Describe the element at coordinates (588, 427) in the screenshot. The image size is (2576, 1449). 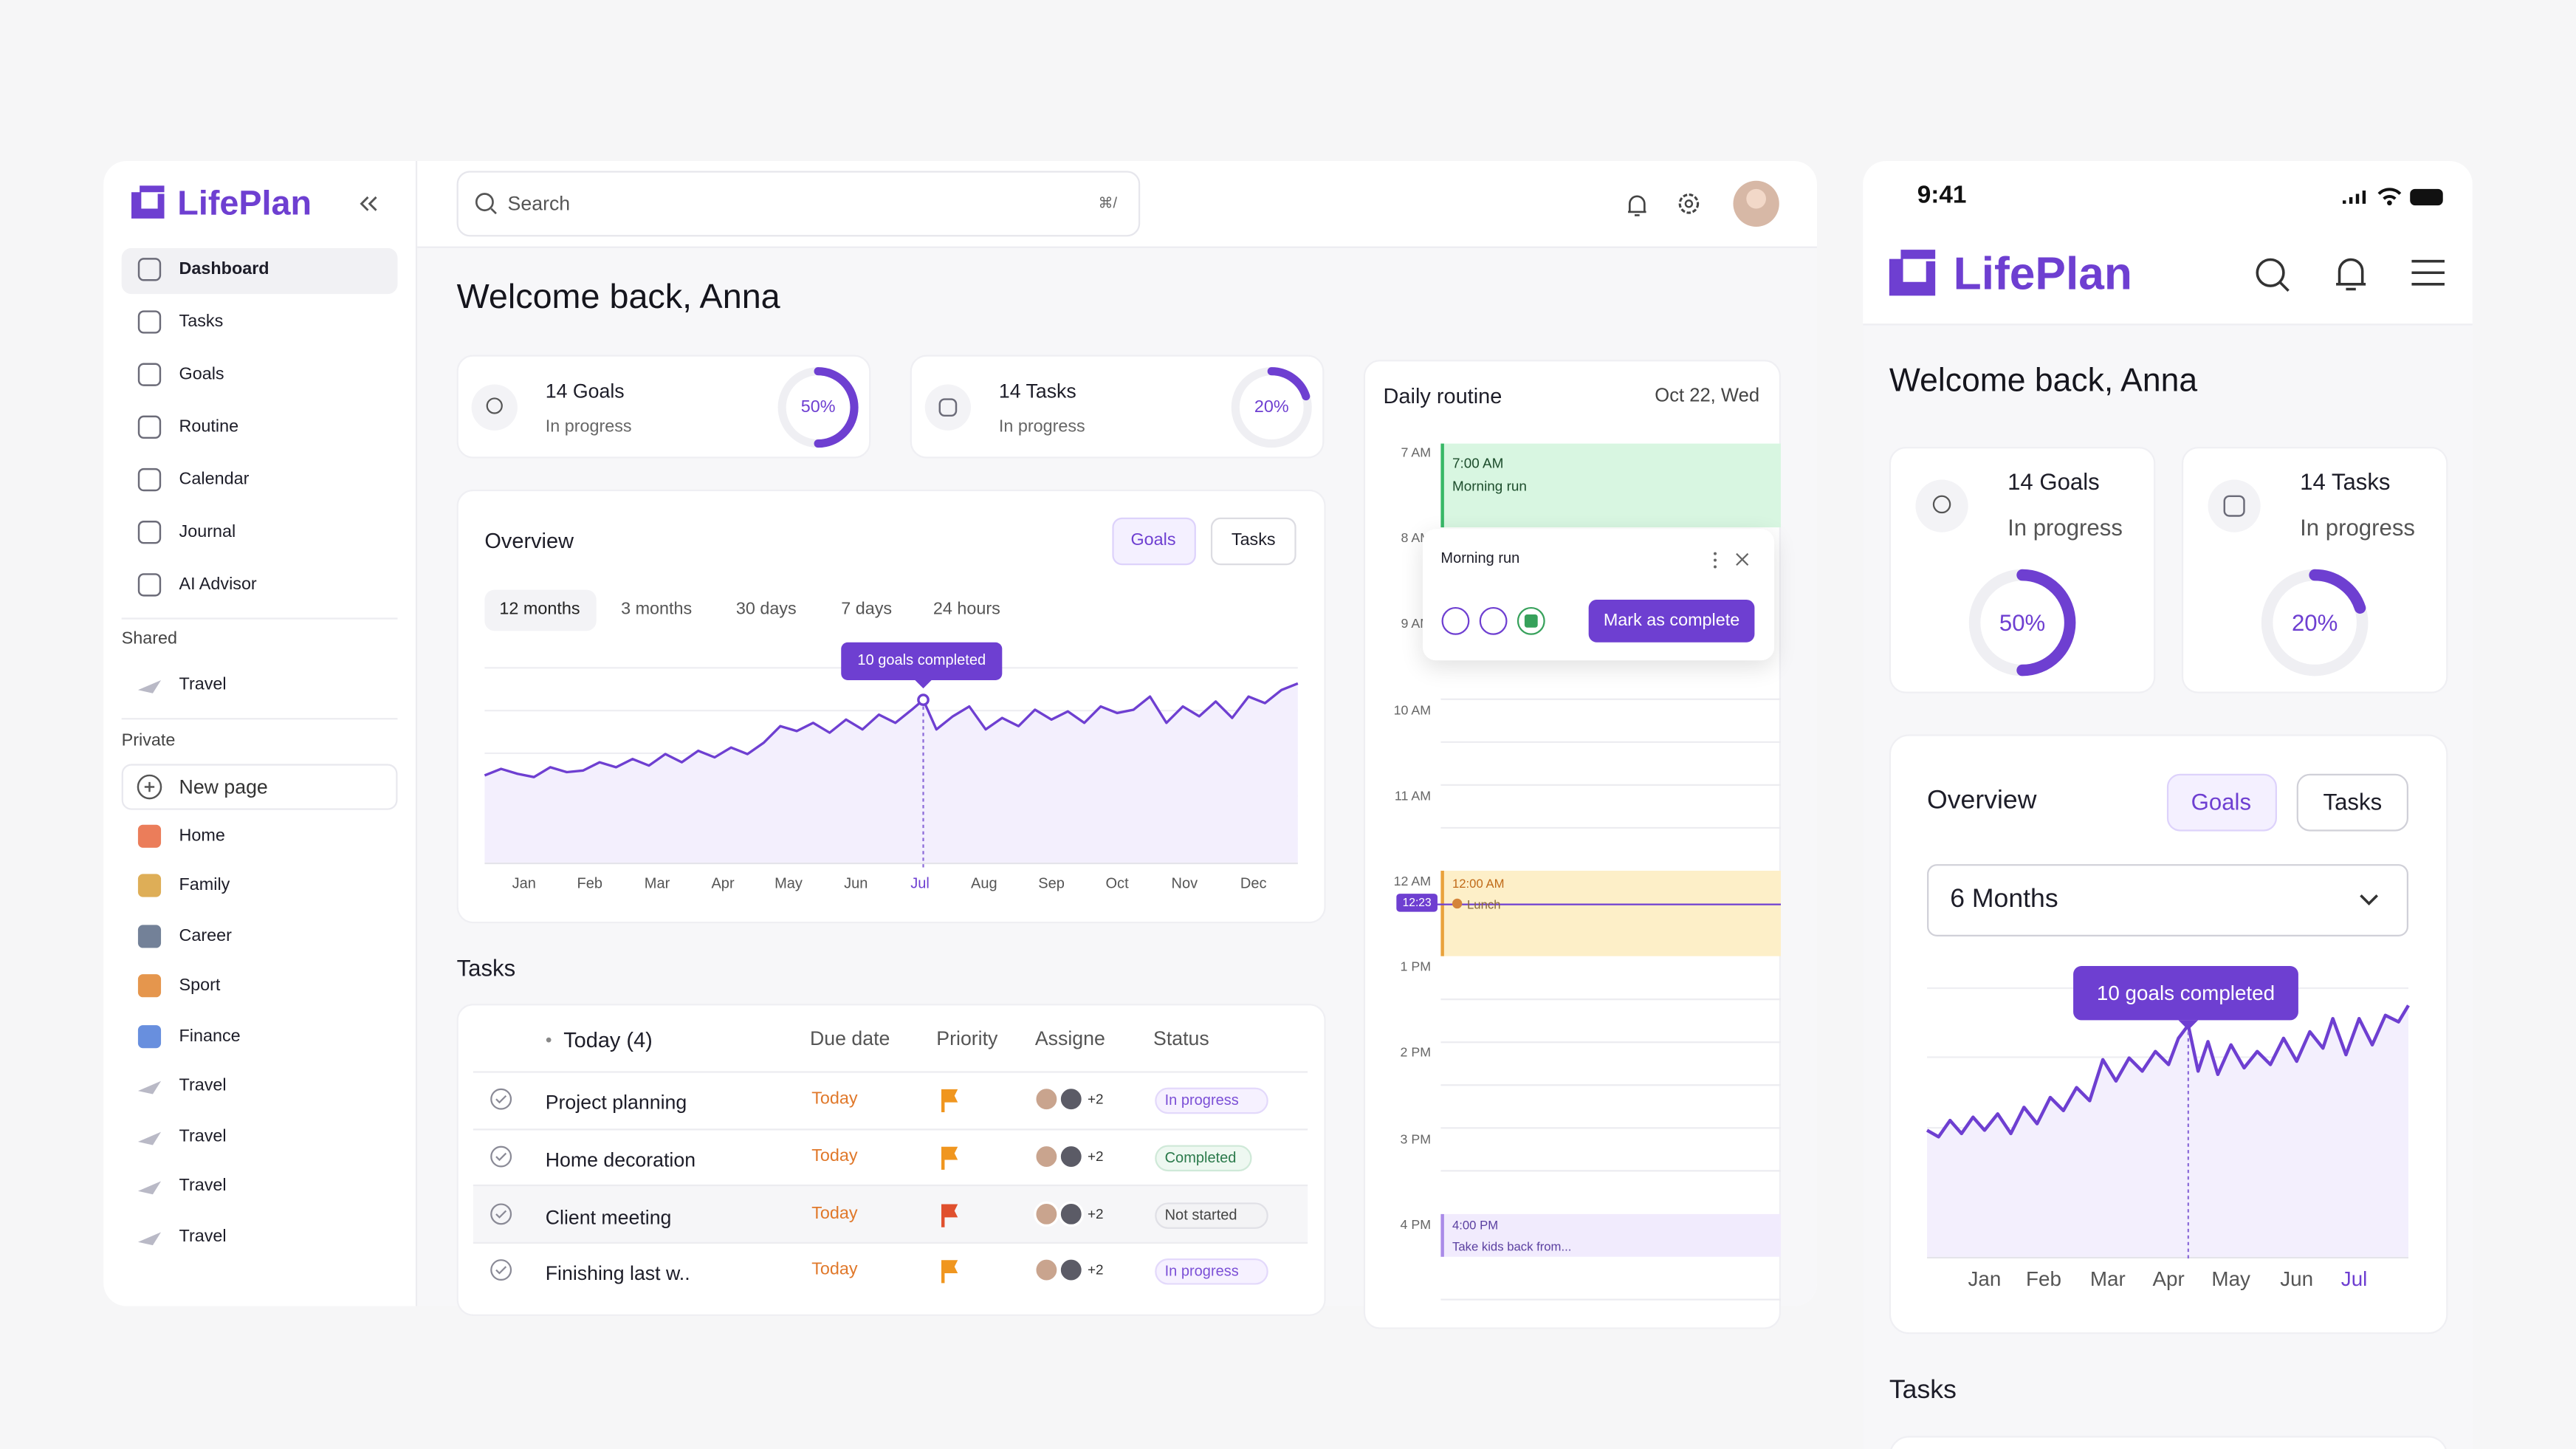
I see `stat-sub: In progress` at that location.